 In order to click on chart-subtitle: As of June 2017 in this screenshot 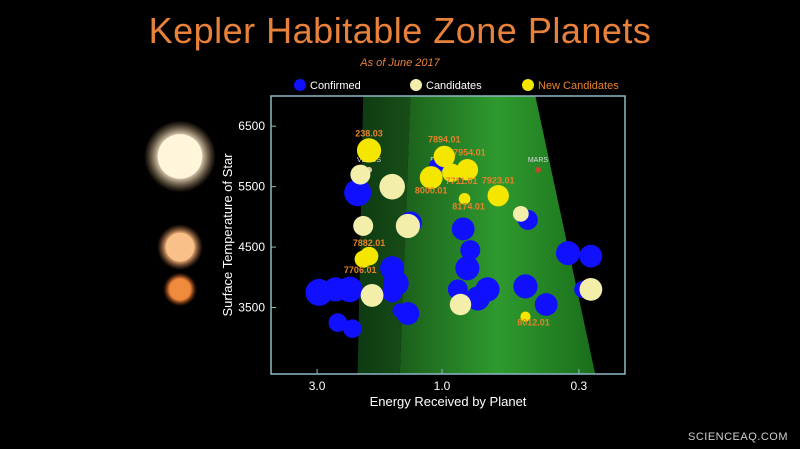, I will do `click(400, 63)`.